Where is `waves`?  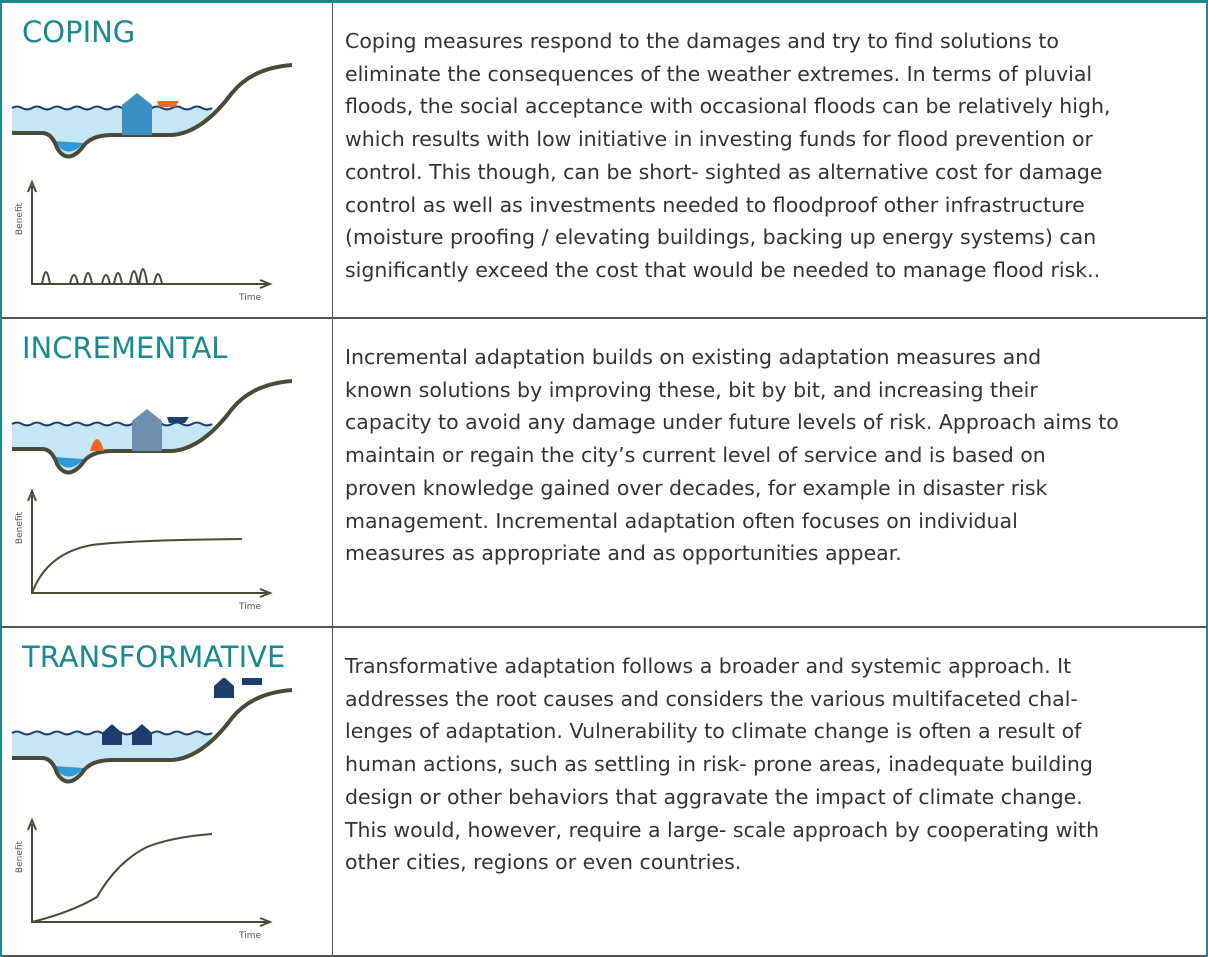 waves is located at coordinates (112, 108).